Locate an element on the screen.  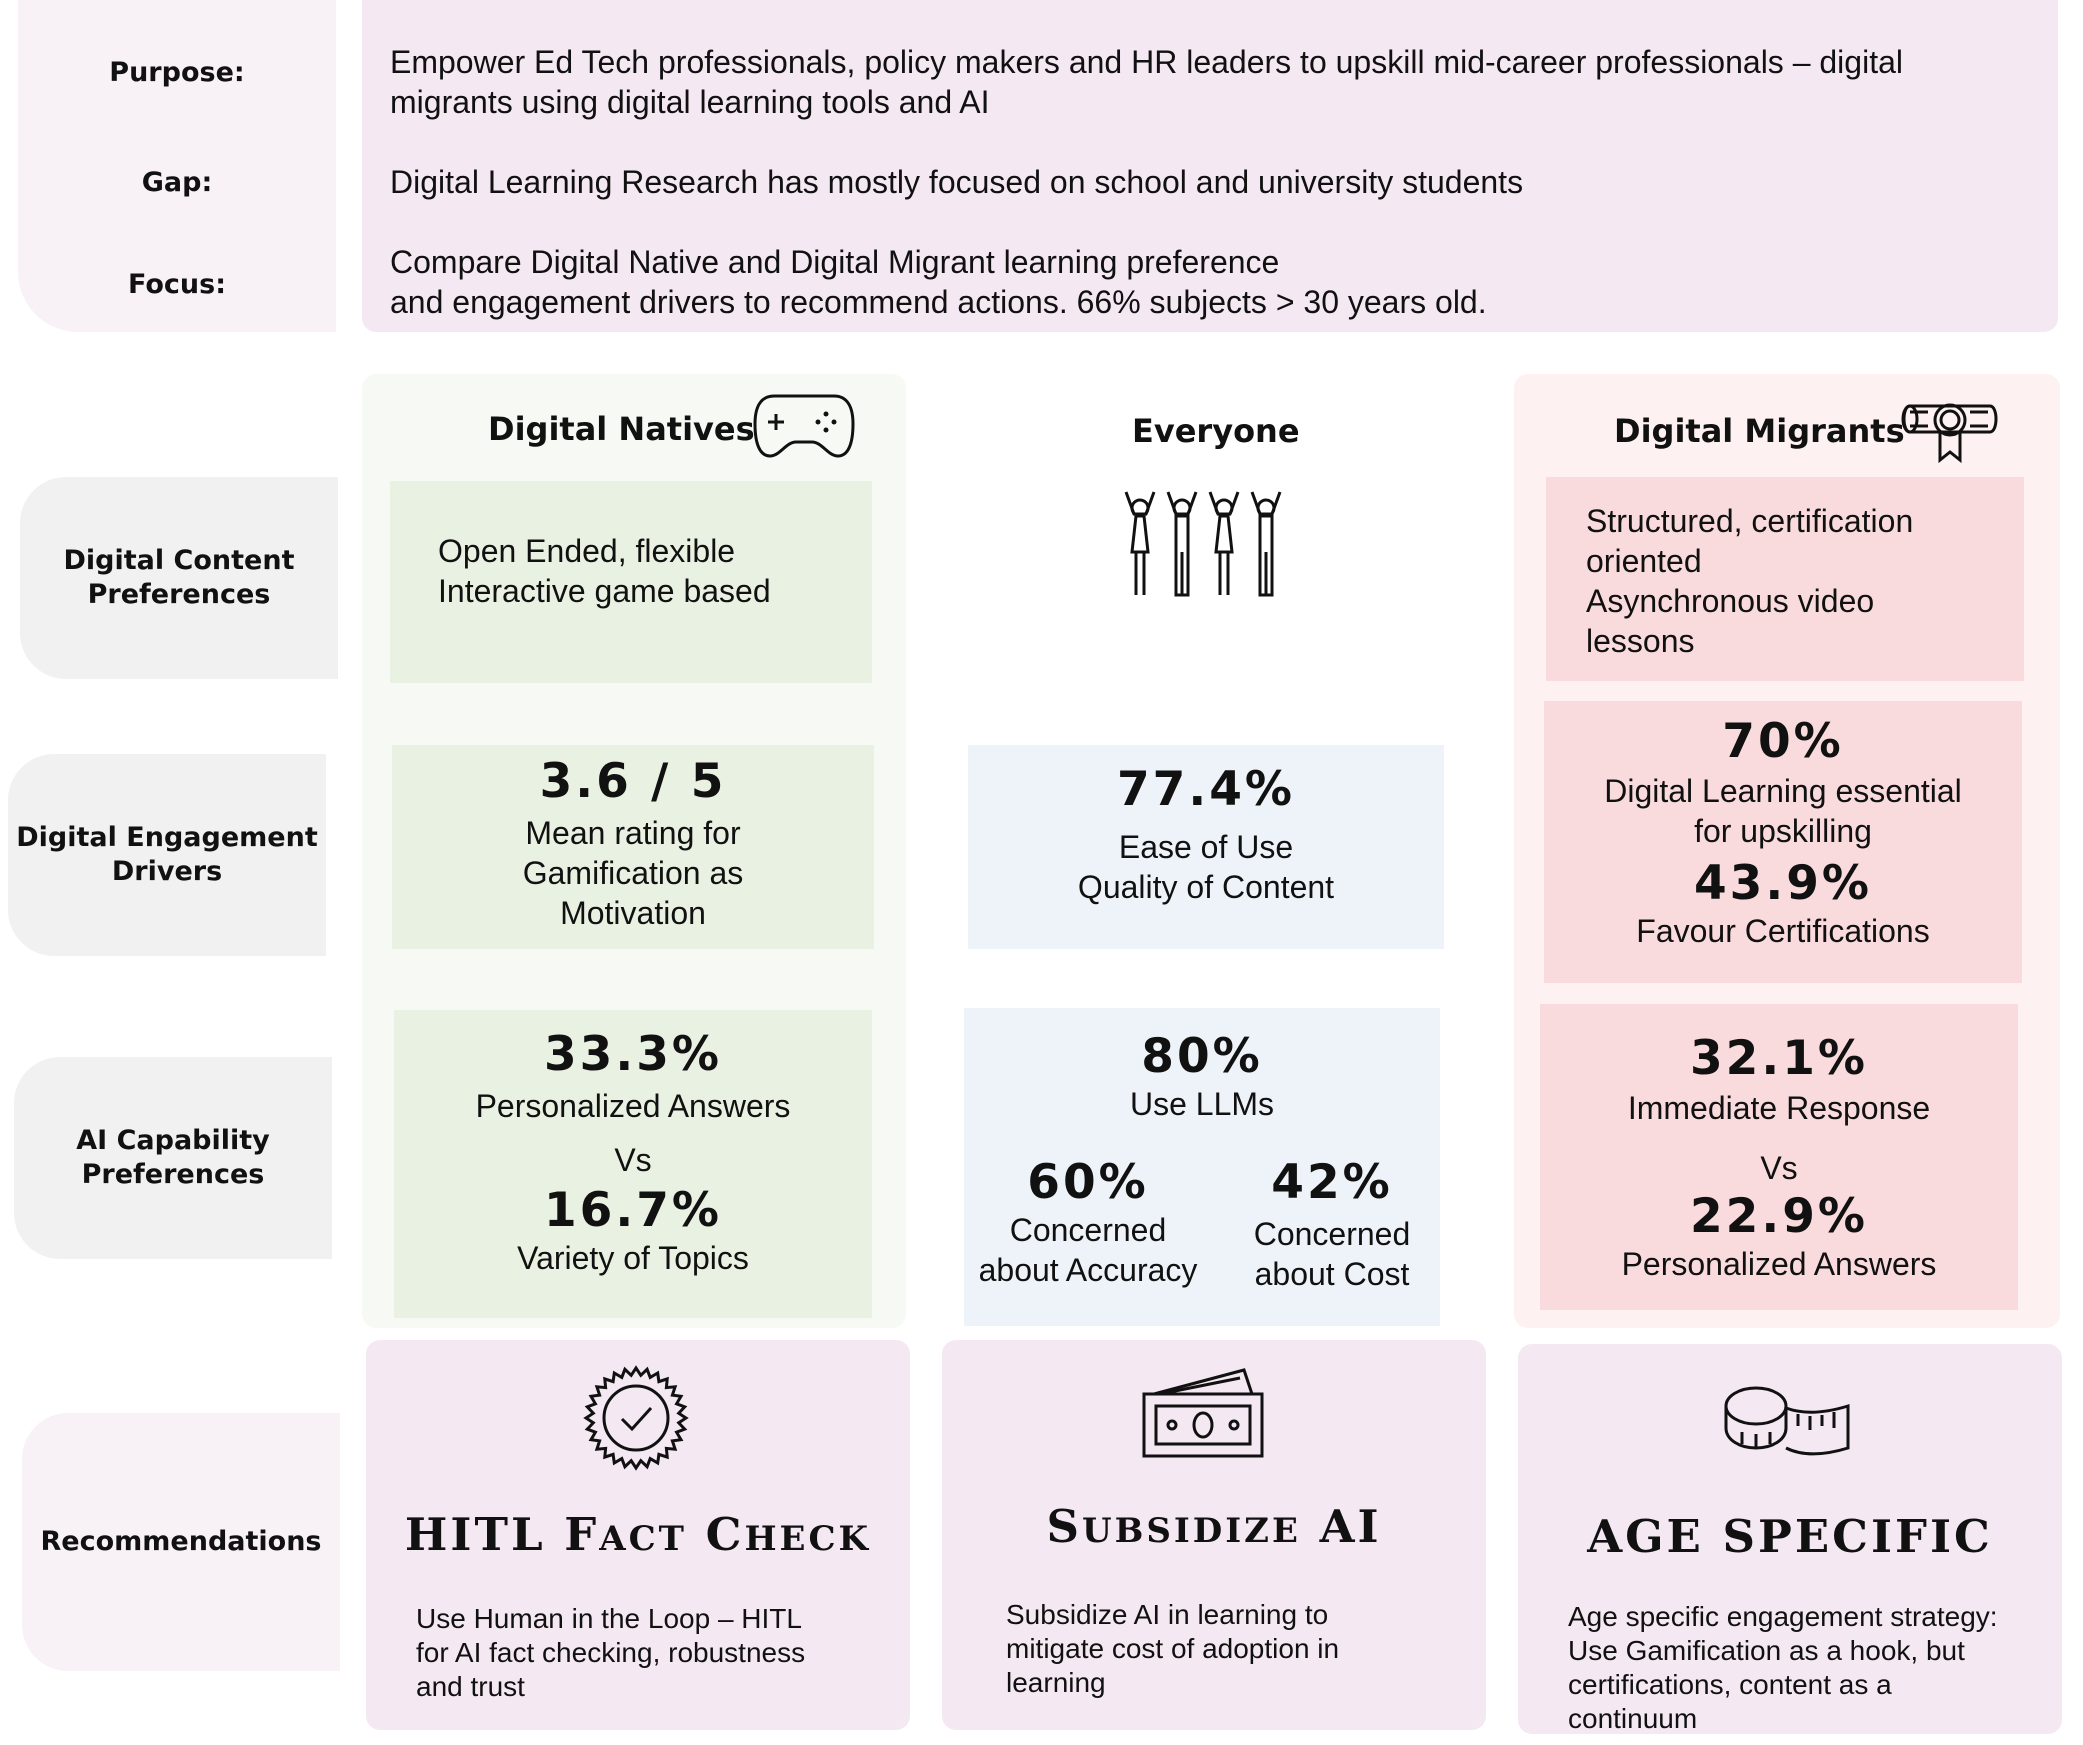
money-icon is located at coordinates (1203, 1413).